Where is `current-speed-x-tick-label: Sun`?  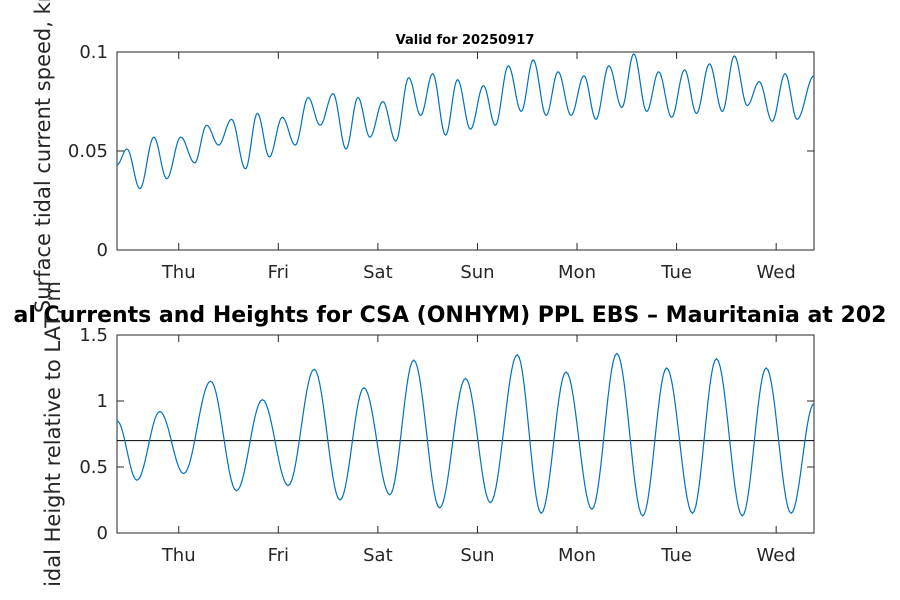 current-speed-x-tick-label: Sun is located at coordinates (477, 272).